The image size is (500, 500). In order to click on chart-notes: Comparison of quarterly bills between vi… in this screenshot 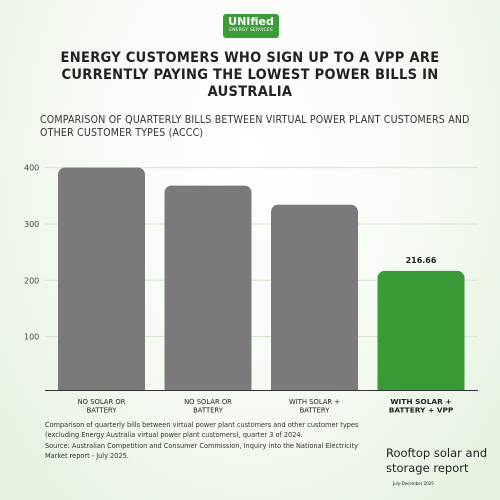, I will do `click(210, 440)`.